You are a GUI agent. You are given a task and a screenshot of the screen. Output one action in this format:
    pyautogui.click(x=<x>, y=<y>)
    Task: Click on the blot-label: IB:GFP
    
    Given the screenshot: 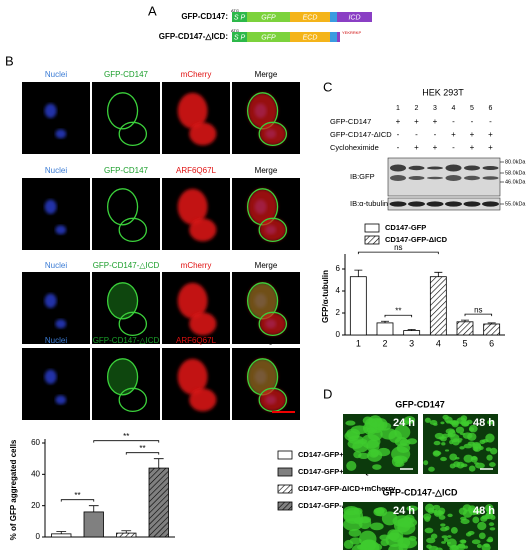 What is the action you would take?
    pyautogui.click(x=362, y=176)
    